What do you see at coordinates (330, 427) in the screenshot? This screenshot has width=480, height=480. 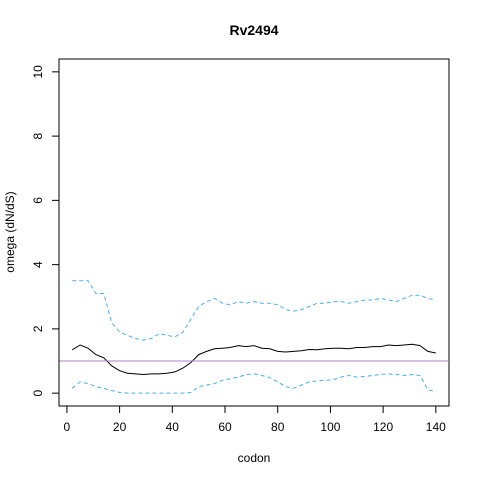 I see `x-tick-label: 100` at bounding box center [330, 427].